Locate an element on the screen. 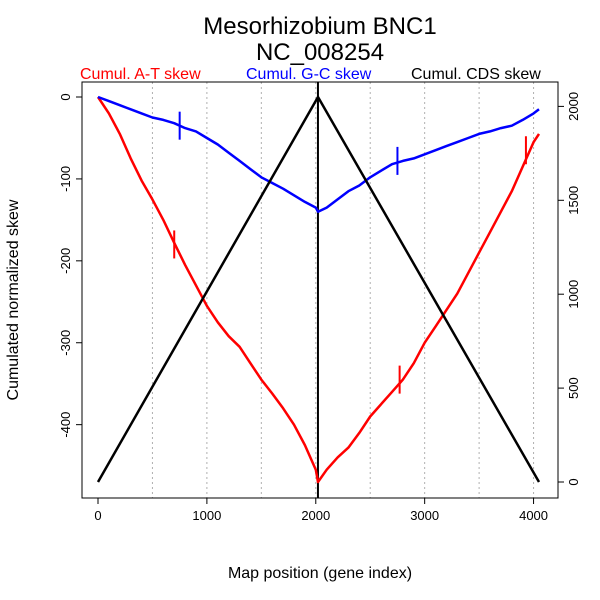 This screenshot has height=600, width=600. x-tick-label: 2000 is located at coordinates (315, 515).